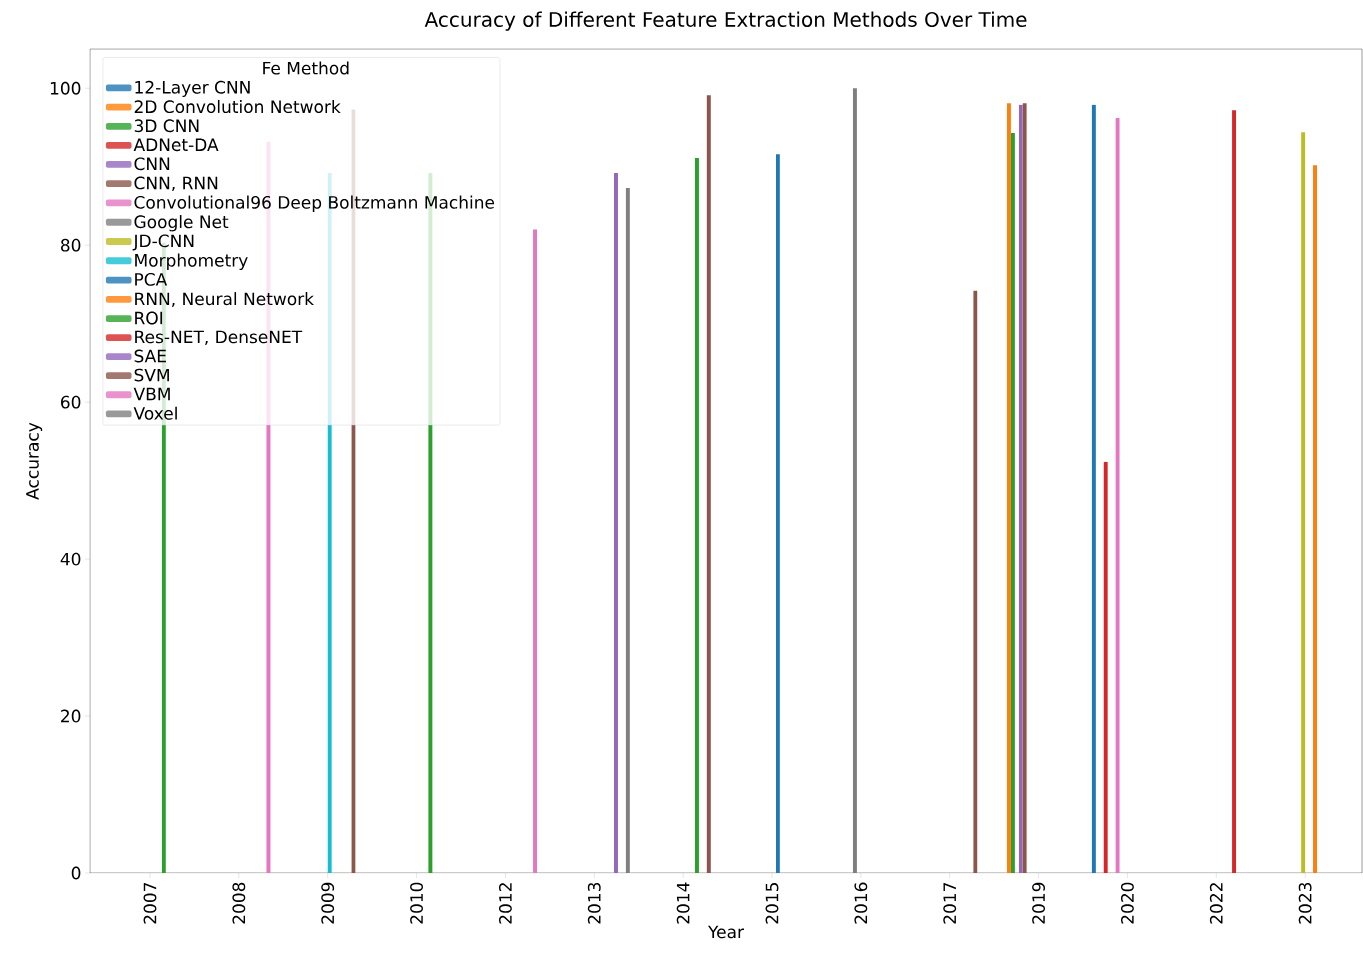  Describe the element at coordinates (219, 338) in the screenshot. I see `legend-label: Res-NET, DenseNET` at that location.